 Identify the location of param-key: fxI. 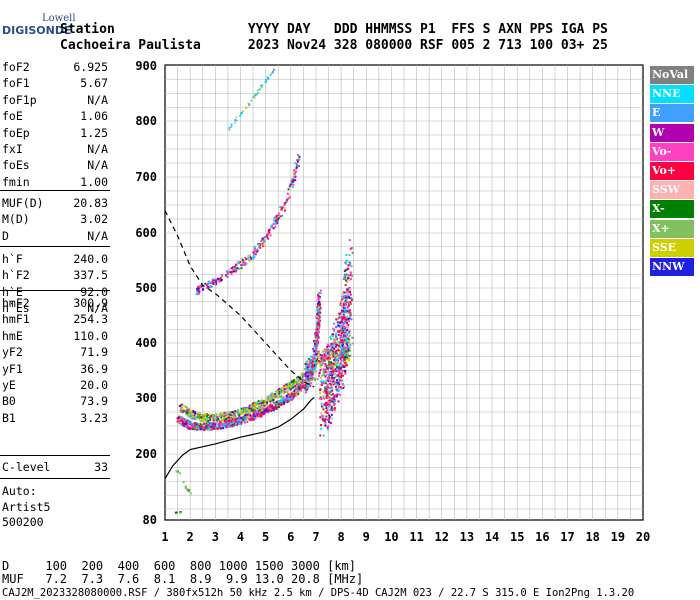
(12, 149).